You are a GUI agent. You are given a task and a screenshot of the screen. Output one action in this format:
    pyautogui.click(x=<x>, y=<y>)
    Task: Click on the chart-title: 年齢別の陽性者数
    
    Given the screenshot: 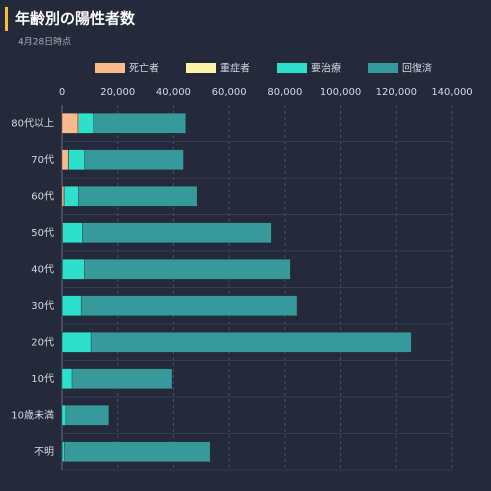 What is the action you would take?
    pyautogui.click(x=75, y=19)
    